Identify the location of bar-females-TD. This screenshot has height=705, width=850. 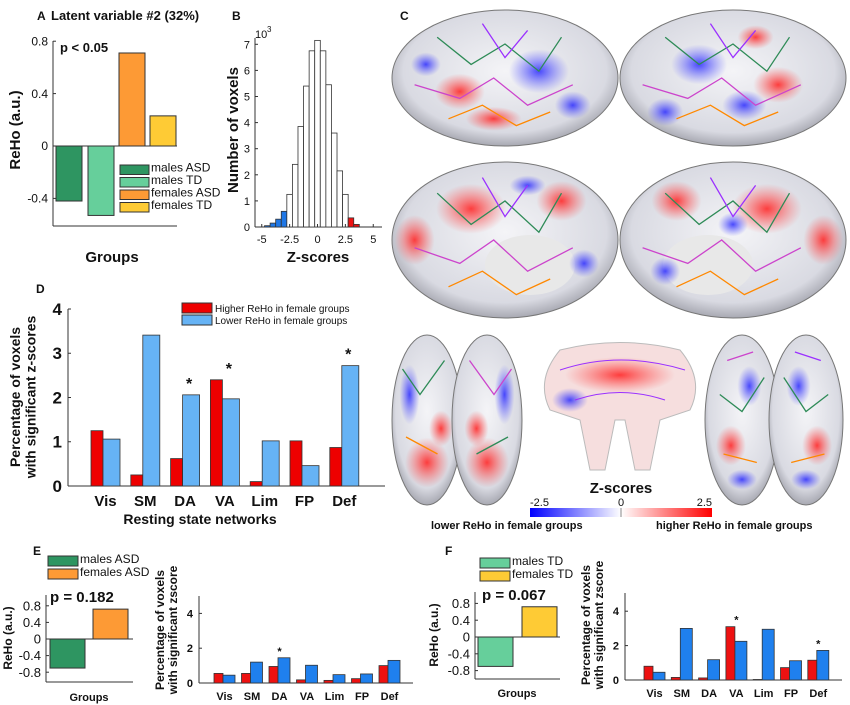
(163, 131).